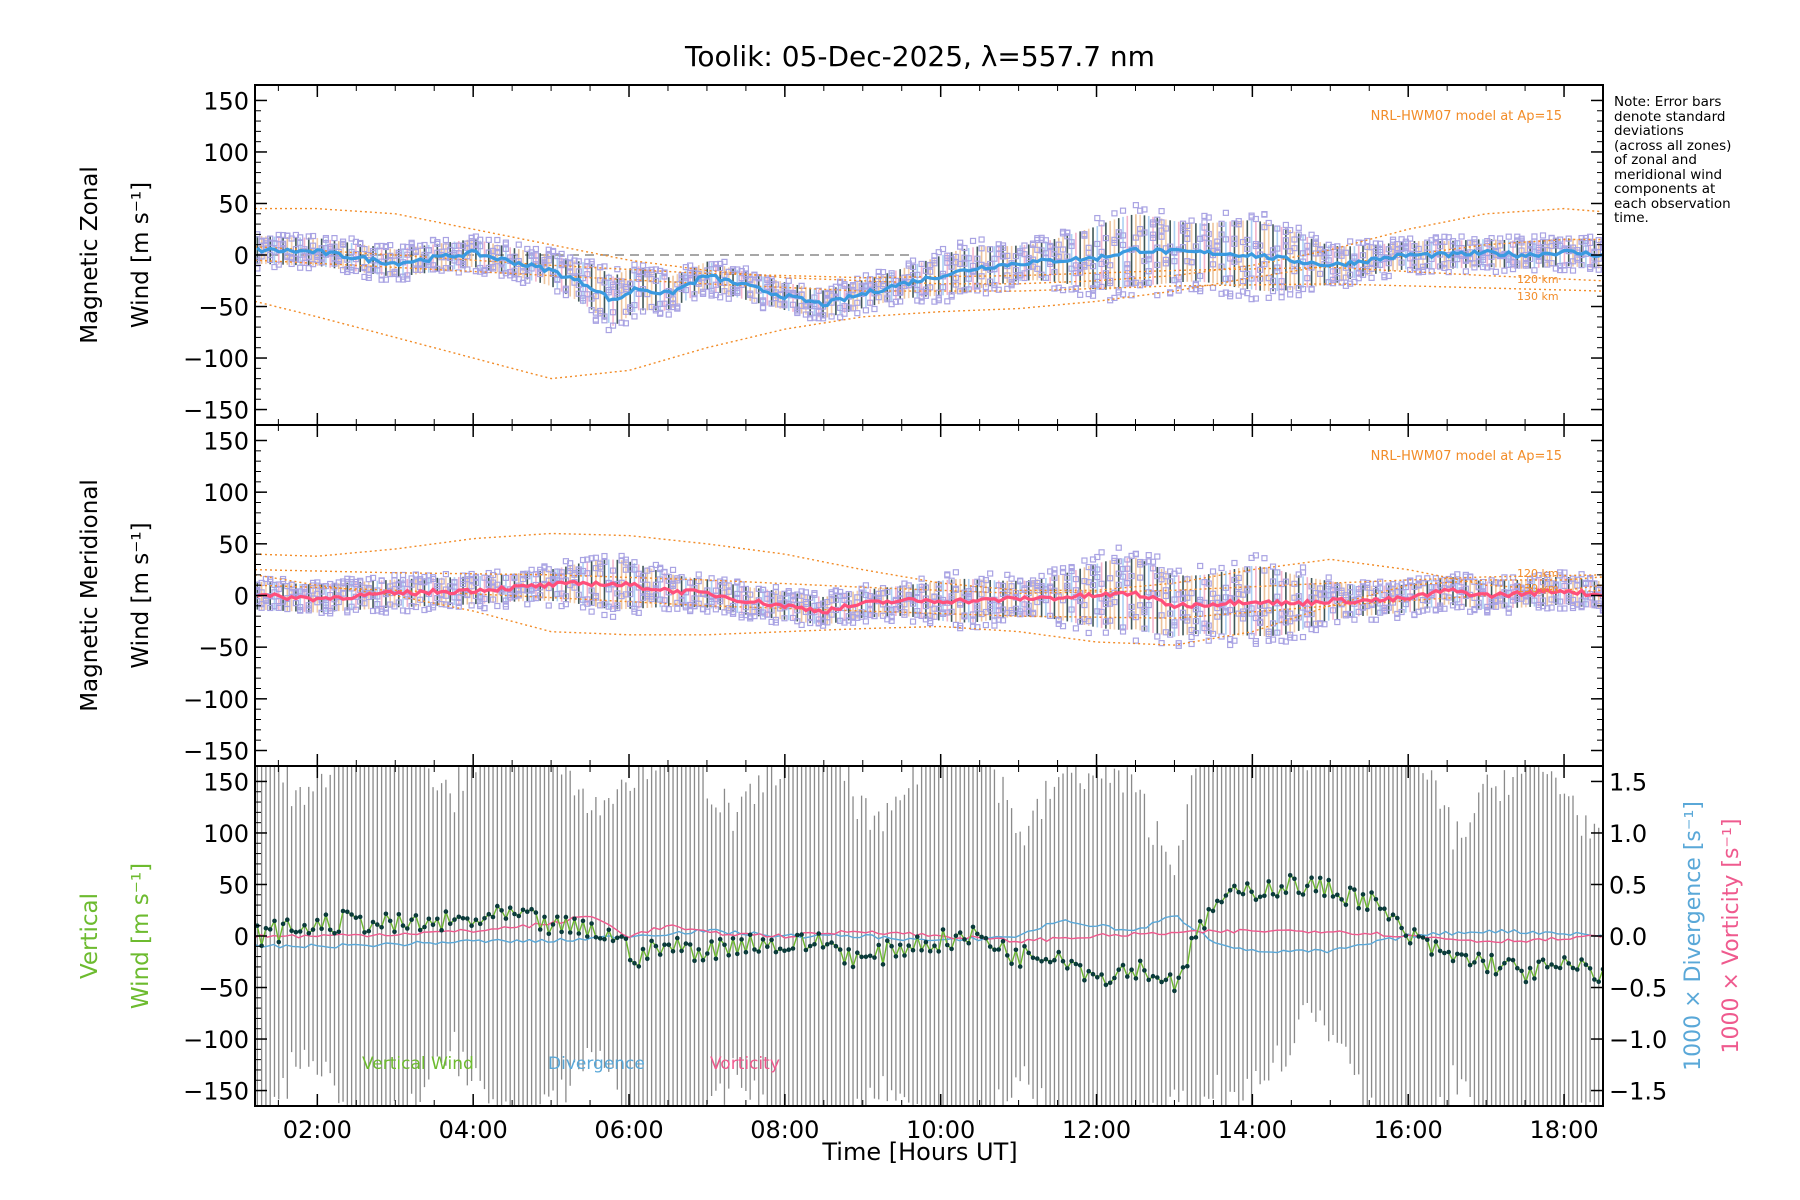 This screenshot has width=1800, height=1200. Describe the element at coordinates (216, 359) in the screenshot. I see `y-tick-label: −100` at that location.